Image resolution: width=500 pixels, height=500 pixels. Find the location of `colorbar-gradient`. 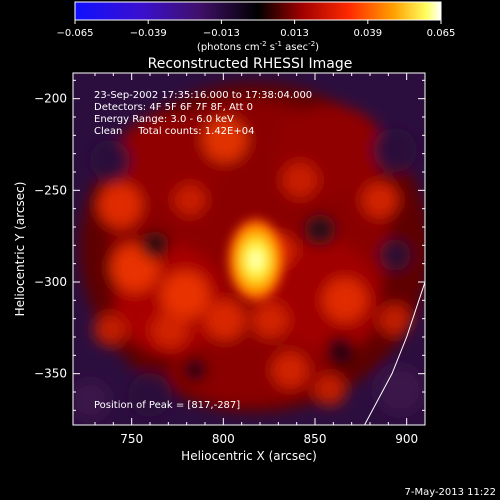

colorbar-gradient is located at coordinates (258, 11).